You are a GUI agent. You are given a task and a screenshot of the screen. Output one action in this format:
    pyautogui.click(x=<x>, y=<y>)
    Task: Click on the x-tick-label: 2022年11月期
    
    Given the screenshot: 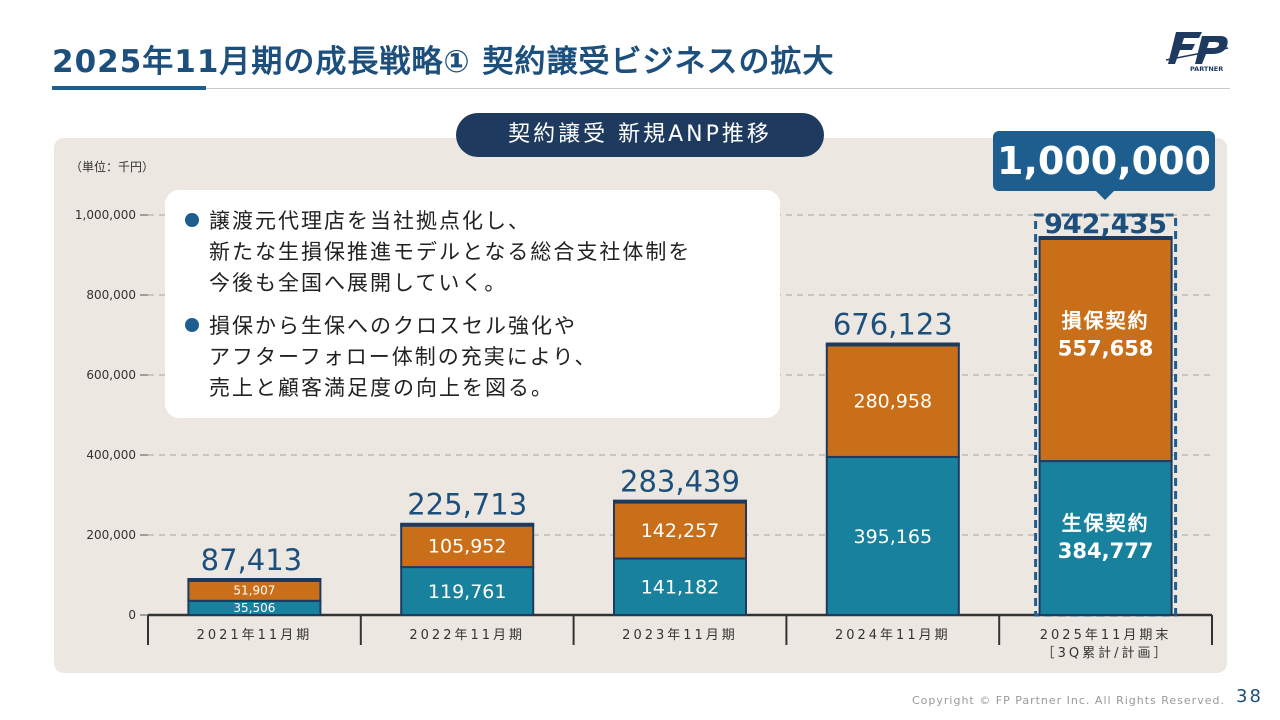 What is the action you would take?
    pyautogui.click(x=467, y=635)
    